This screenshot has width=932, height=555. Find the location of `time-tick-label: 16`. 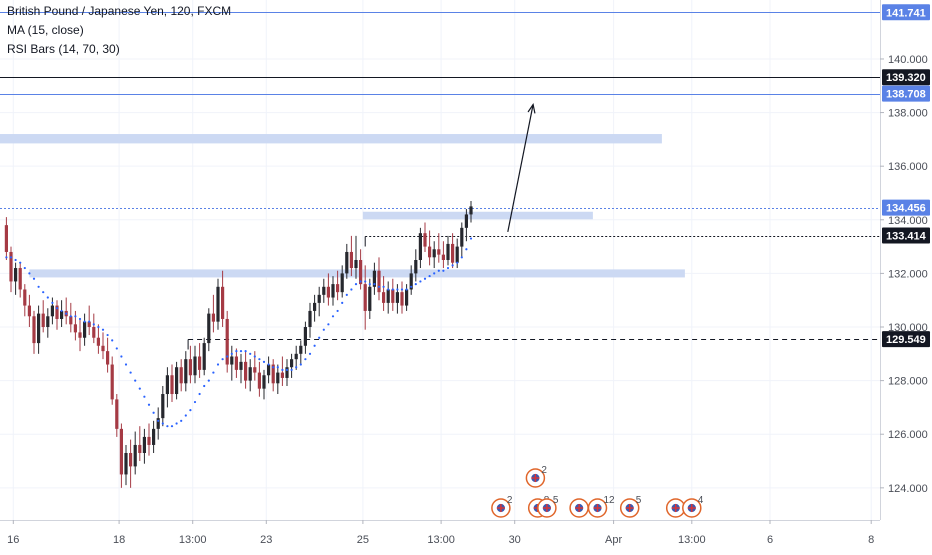

time-tick-label: 16 is located at coordinates (13, 540).